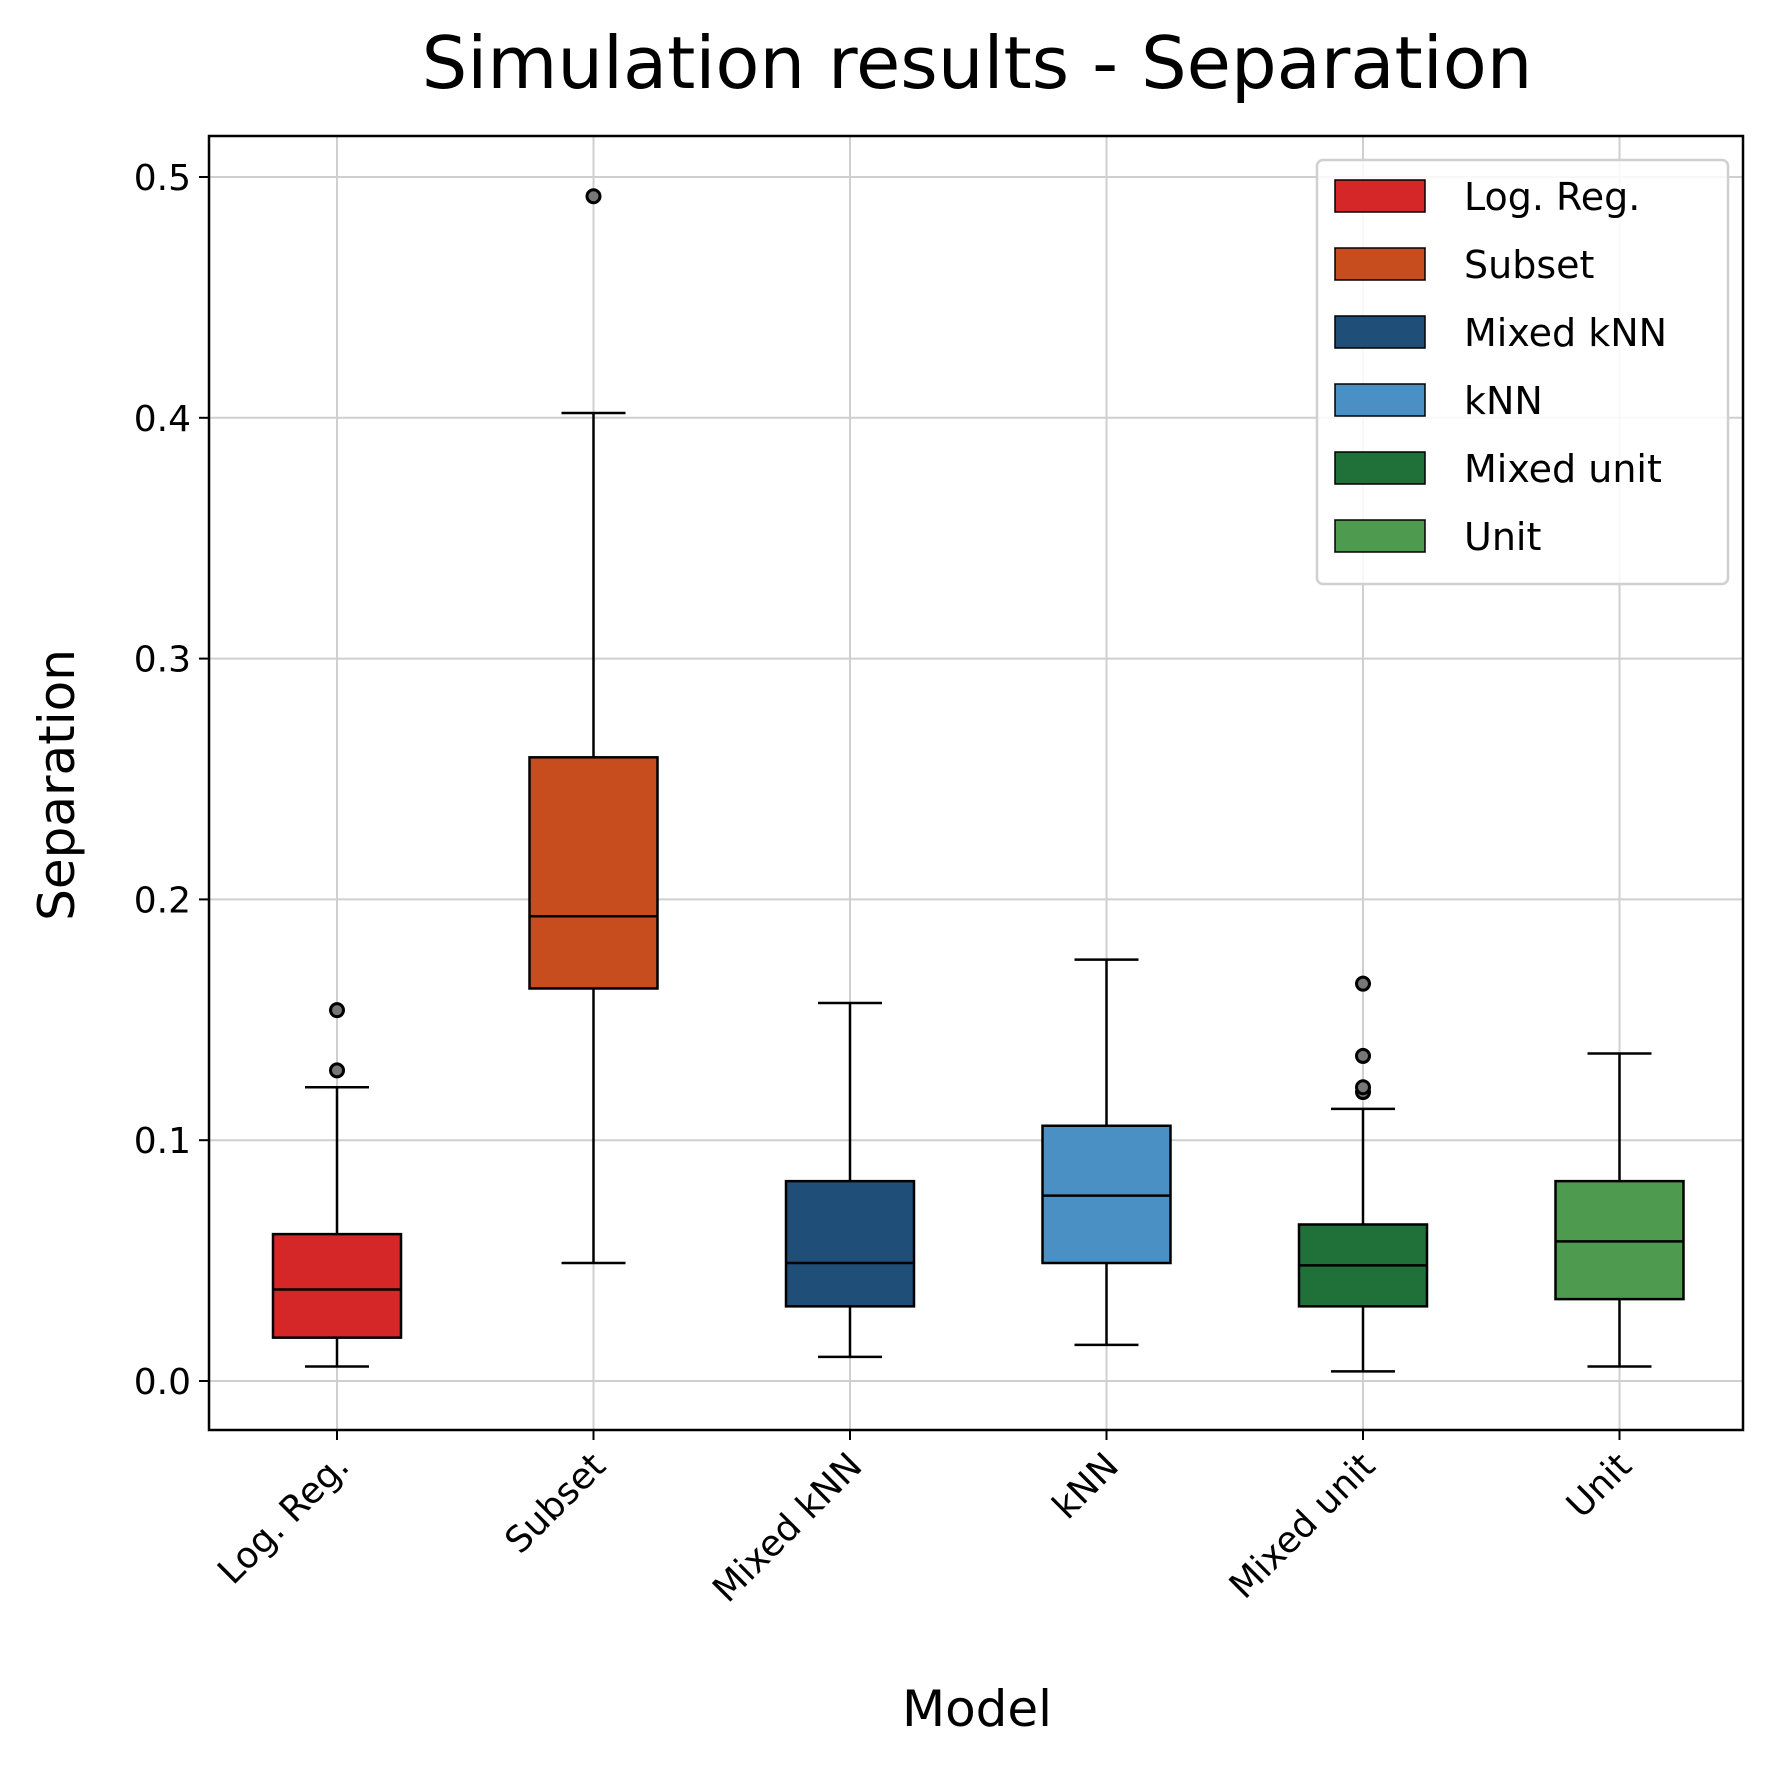  What do you see at coordinates (162, 1382) in the screenshot?
I see `y-tick-label: 0.0` at bounding box center [162, 1382].